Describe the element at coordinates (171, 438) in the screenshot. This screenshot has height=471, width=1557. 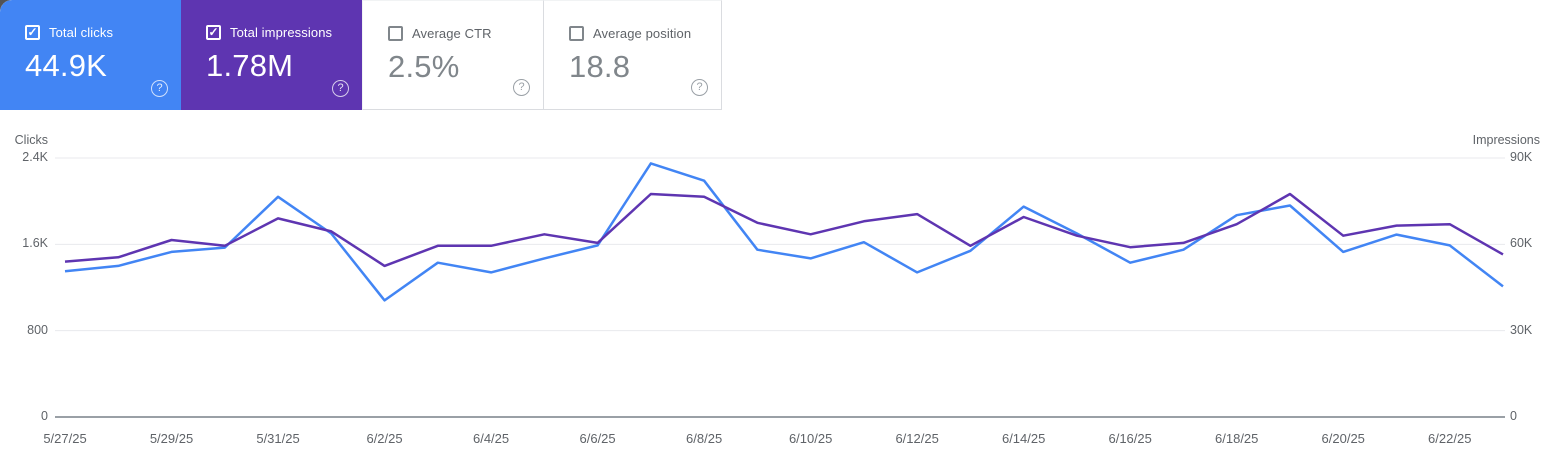
I see `x-axis-date-label: 5/29/25` at that location.